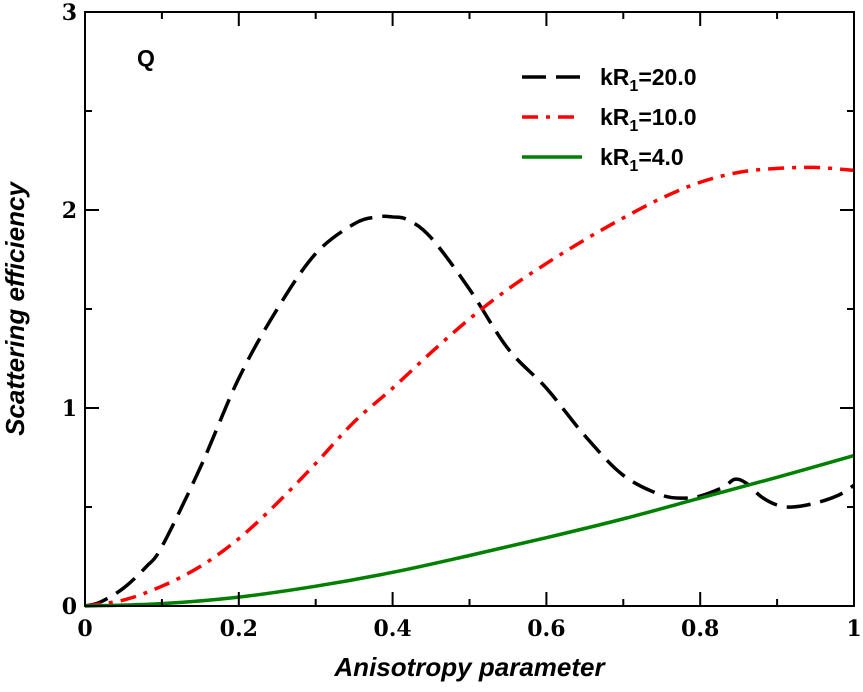 Image resolution: width=863 pixels, height=692 pixels. Describe the element at coordinates (469, 667) in the screenshot. I see `x-axis-title: Anisotropy parameter` at that location.